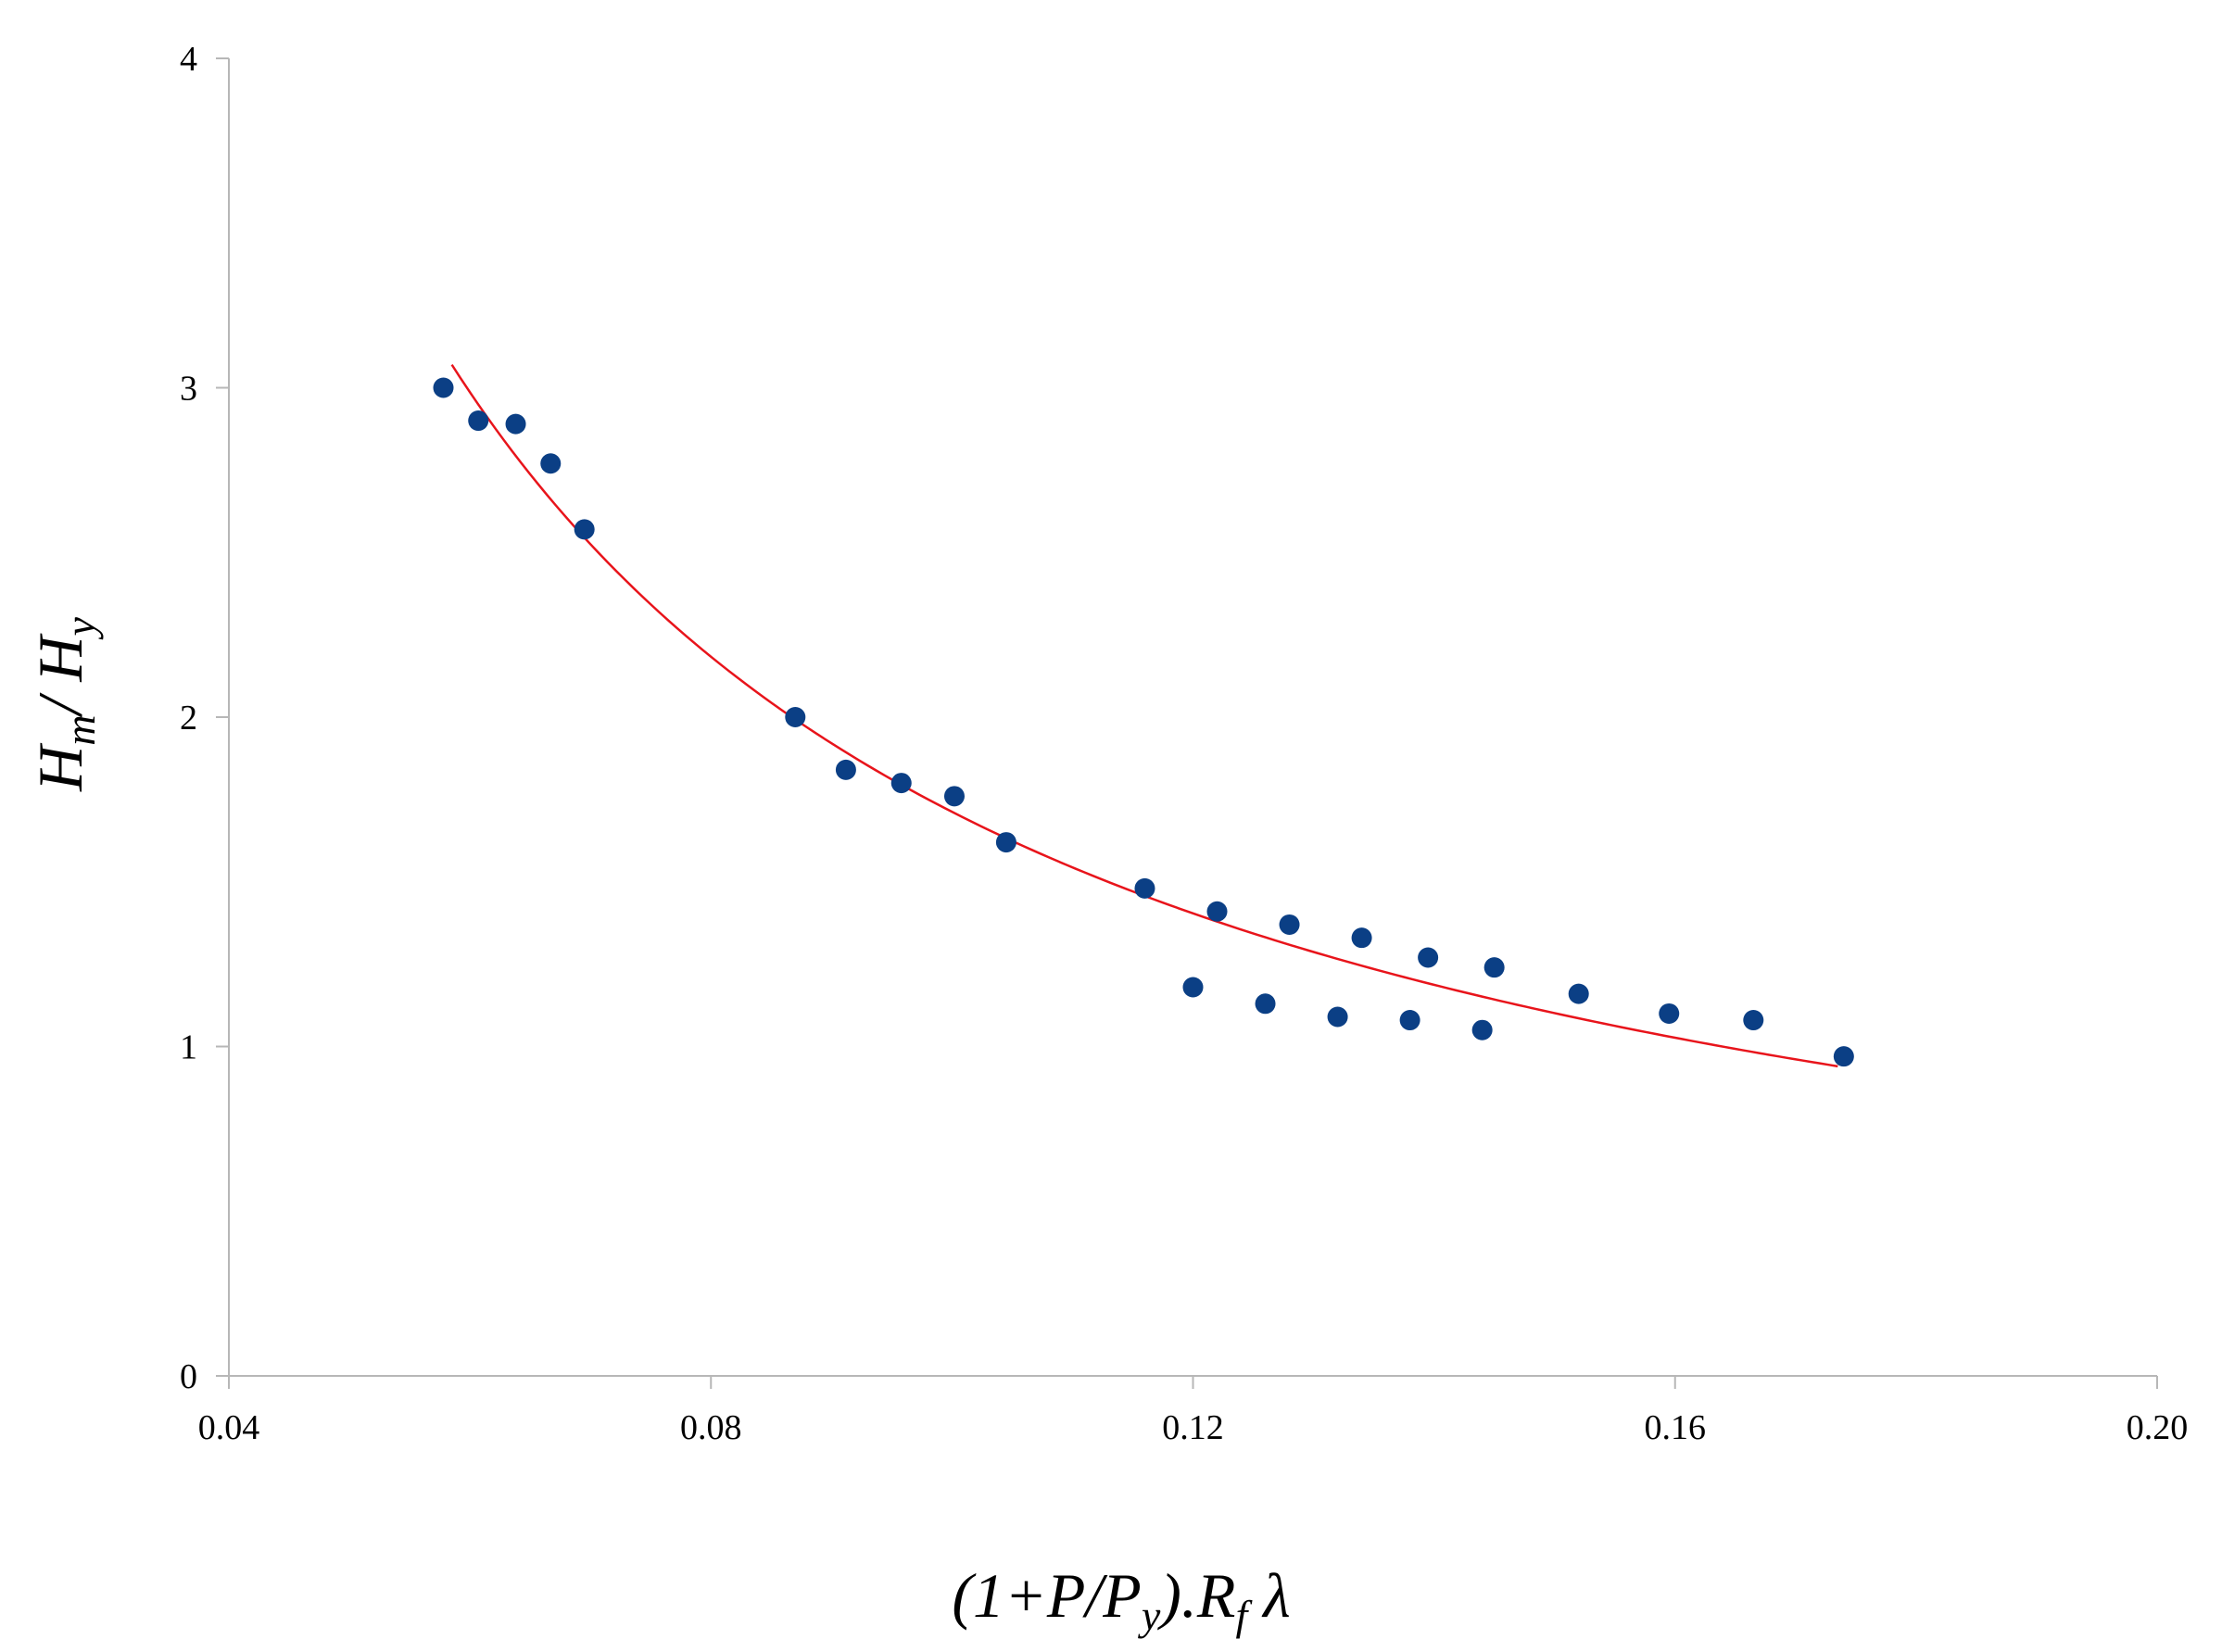  I want to click on x-tick-label: 0.12, so click(1193, 1428).